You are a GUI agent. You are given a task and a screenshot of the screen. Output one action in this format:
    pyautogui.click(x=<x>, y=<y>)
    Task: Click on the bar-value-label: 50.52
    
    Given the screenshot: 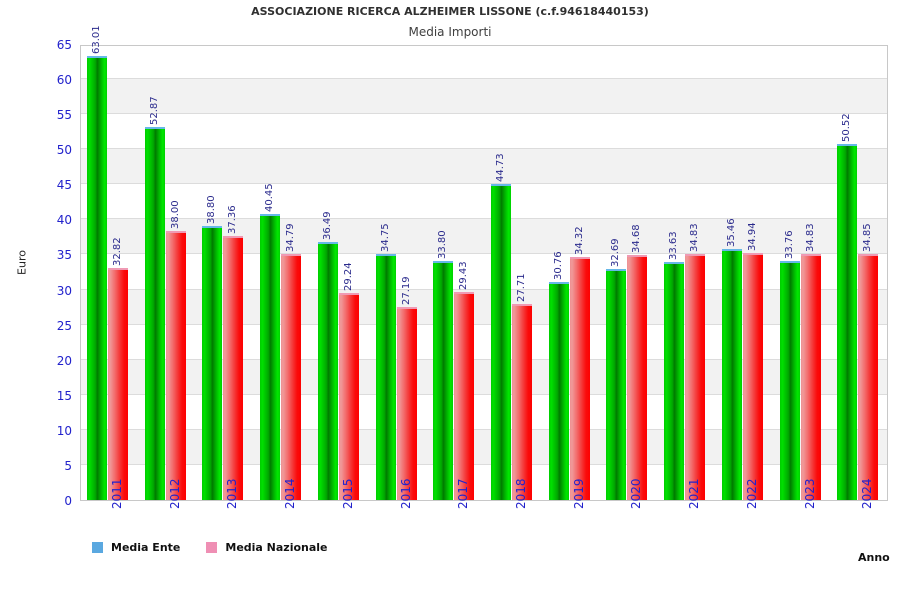 What is the action you would take?
    pyautogui.click(x=847, y=127)
    